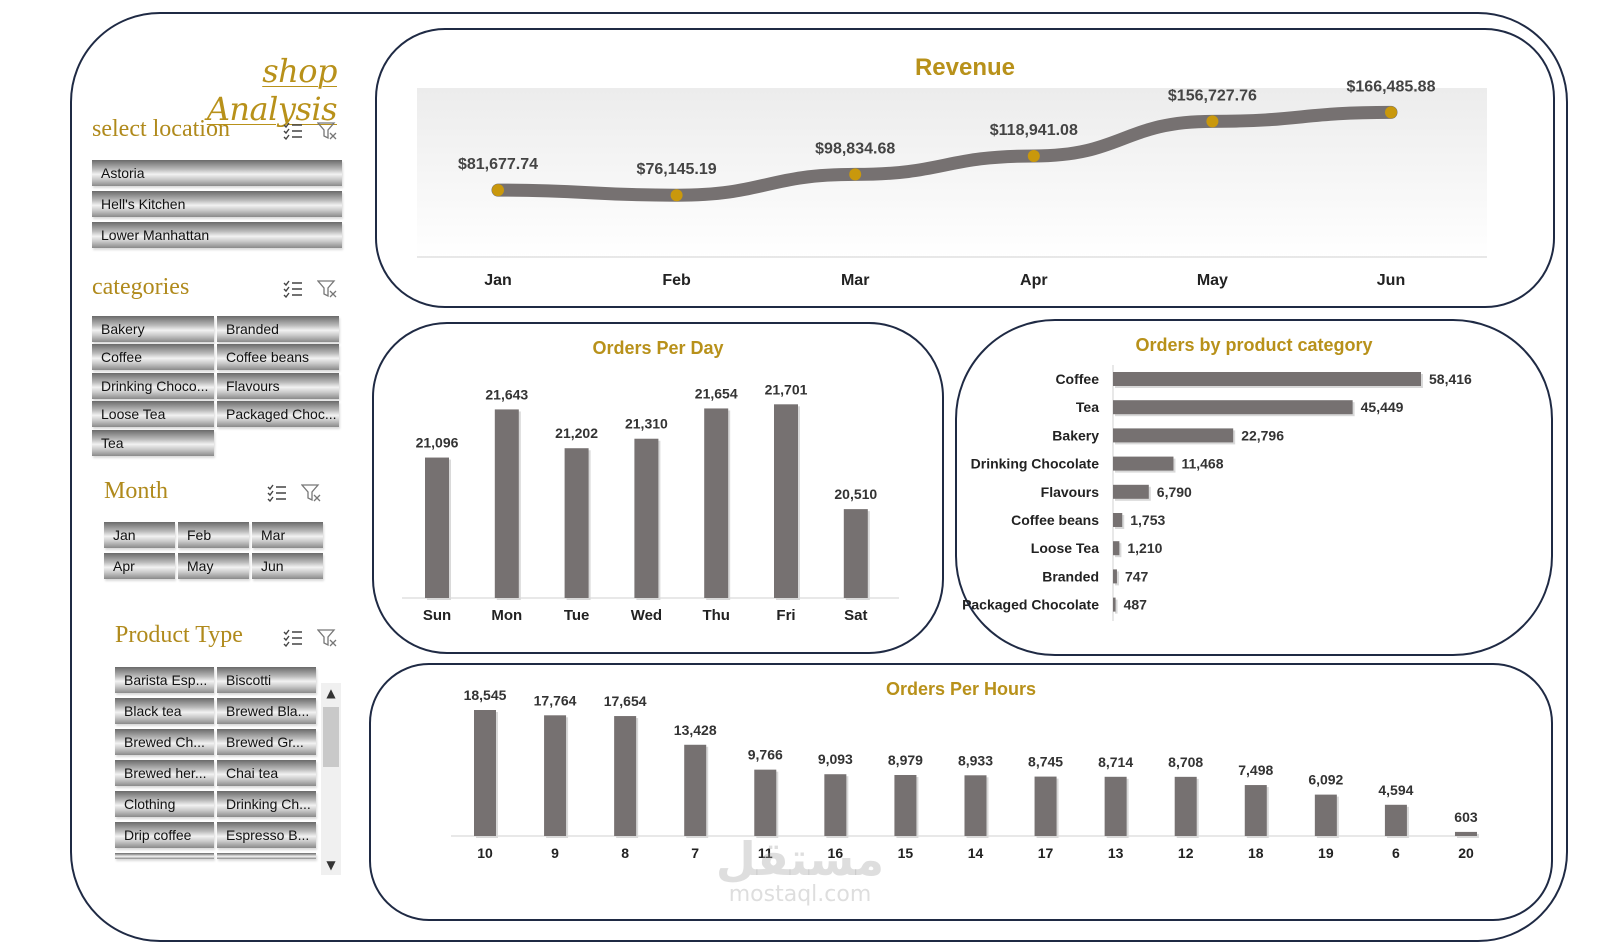 This screenshot has width=1600, height=952. What do you see at coordinates (217, 173) in the screenshot?
I see `location-astoria-button: Astoria` at bounding box center [217, 173].